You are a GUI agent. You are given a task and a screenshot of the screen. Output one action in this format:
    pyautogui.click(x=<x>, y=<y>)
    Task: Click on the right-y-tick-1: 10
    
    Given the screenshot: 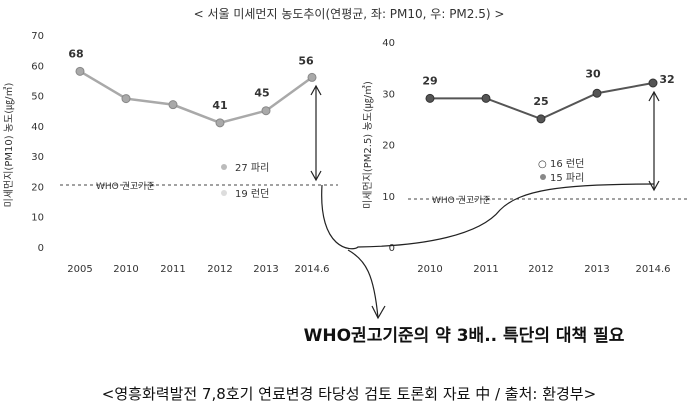 What is the action you would take?
    pyautogui.click(x=388, y=197)
    